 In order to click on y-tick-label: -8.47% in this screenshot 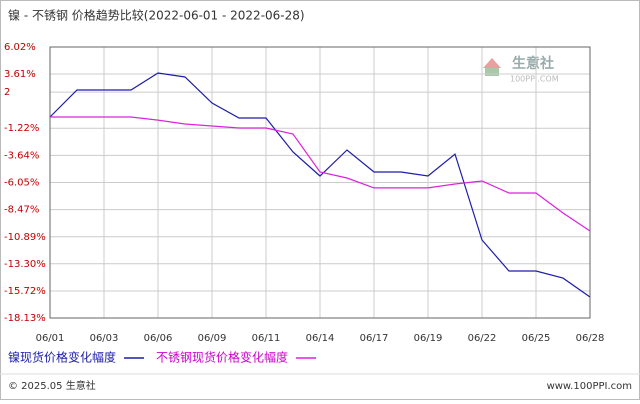, I will do `click(21, 210)`.